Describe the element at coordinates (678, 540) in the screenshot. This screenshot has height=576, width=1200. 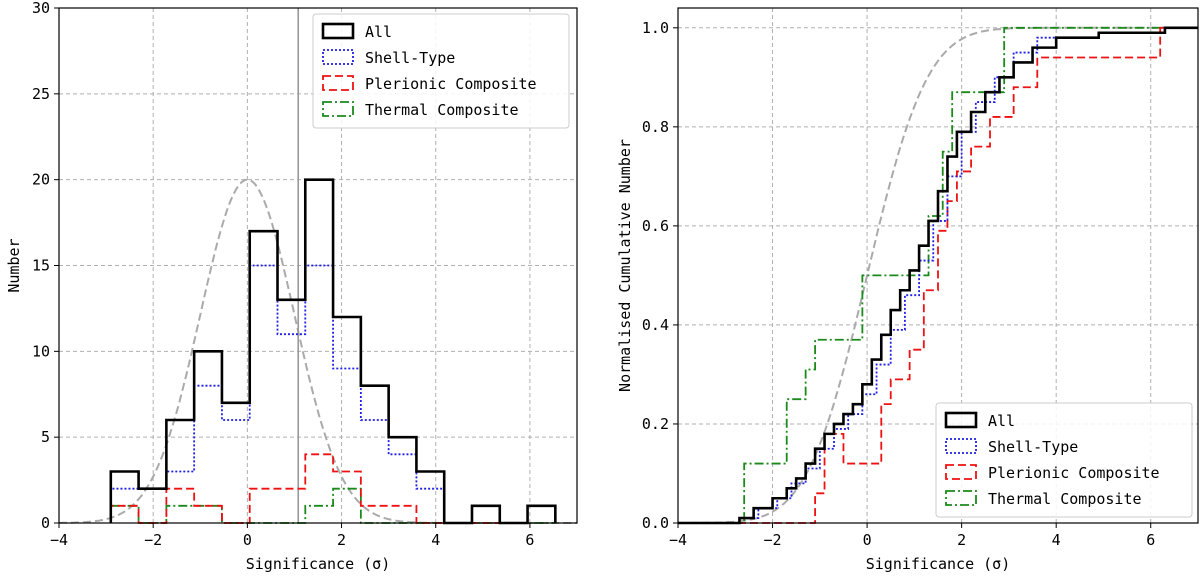
I see `cdf-x-tick-label: −4` at that location.